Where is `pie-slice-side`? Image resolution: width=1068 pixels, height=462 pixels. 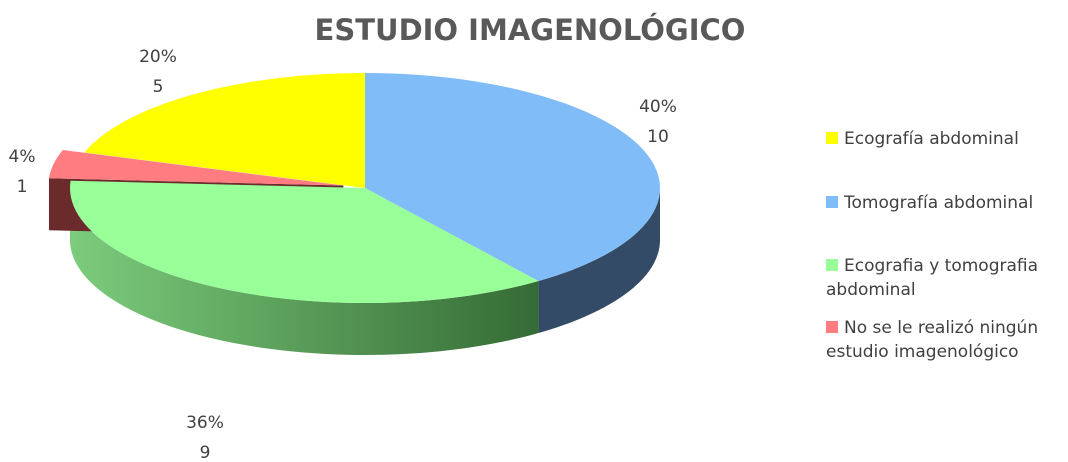
pie-slice-side is located at coordinates (599, 261).